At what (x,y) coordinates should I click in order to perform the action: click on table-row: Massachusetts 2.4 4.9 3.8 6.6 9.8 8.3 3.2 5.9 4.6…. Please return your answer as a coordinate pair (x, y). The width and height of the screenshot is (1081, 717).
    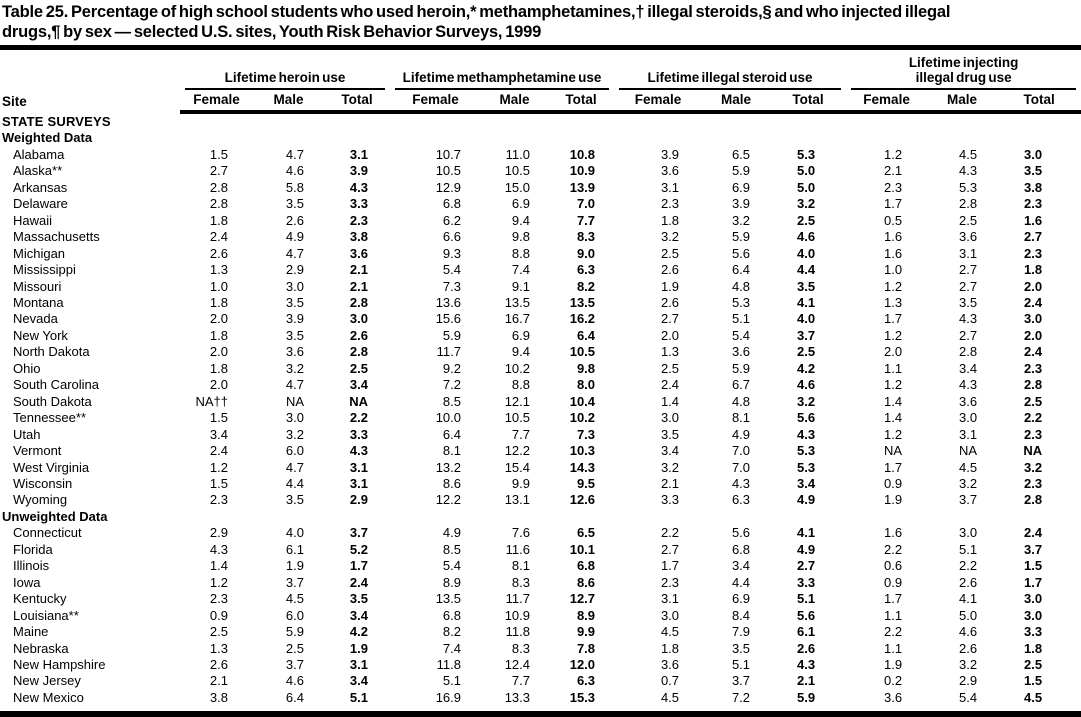
    Looking at the image, I should click on (540, 237).